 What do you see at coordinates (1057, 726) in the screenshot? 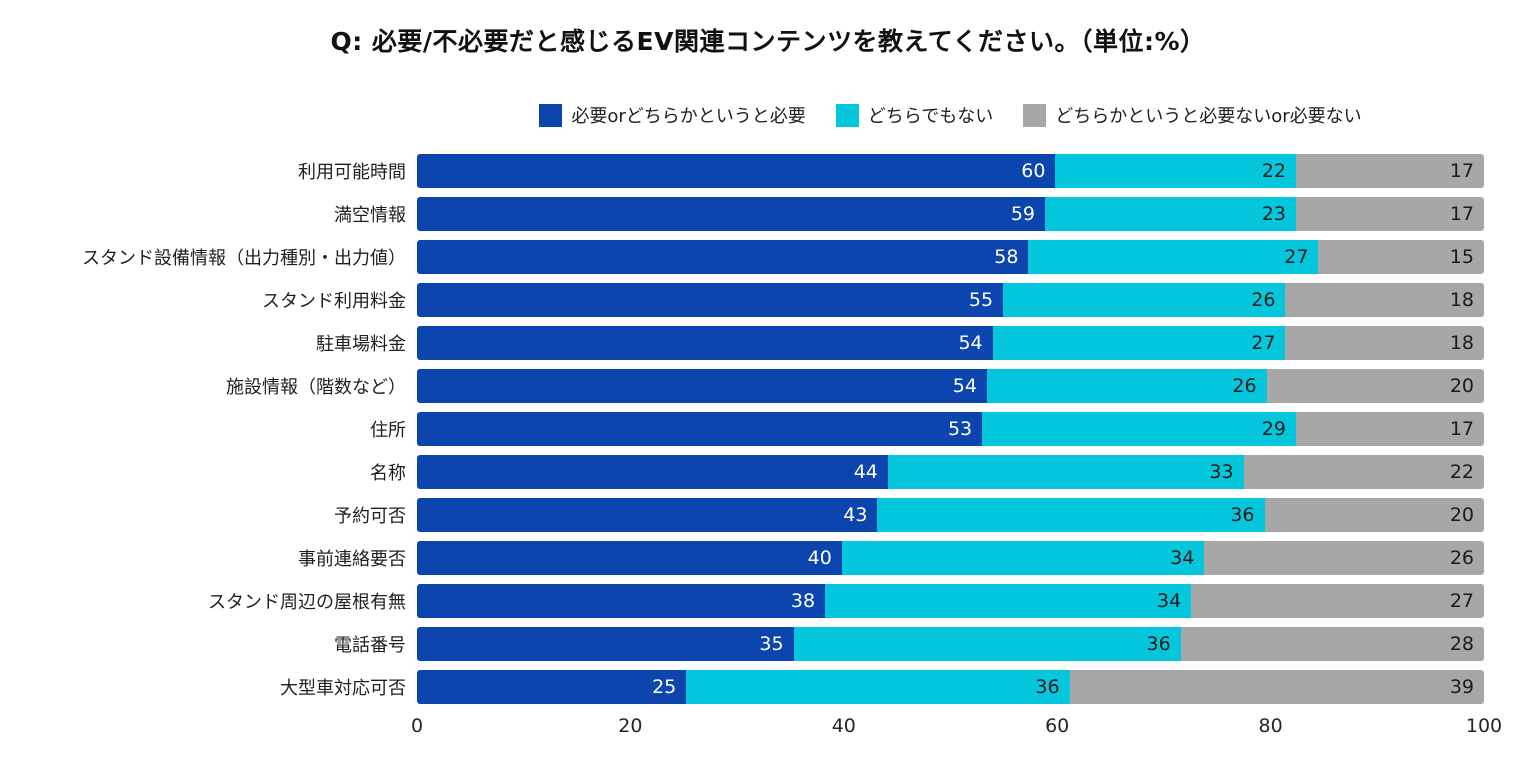
I see `x-axis-tick: 60` at bounding box center [1057, 726].